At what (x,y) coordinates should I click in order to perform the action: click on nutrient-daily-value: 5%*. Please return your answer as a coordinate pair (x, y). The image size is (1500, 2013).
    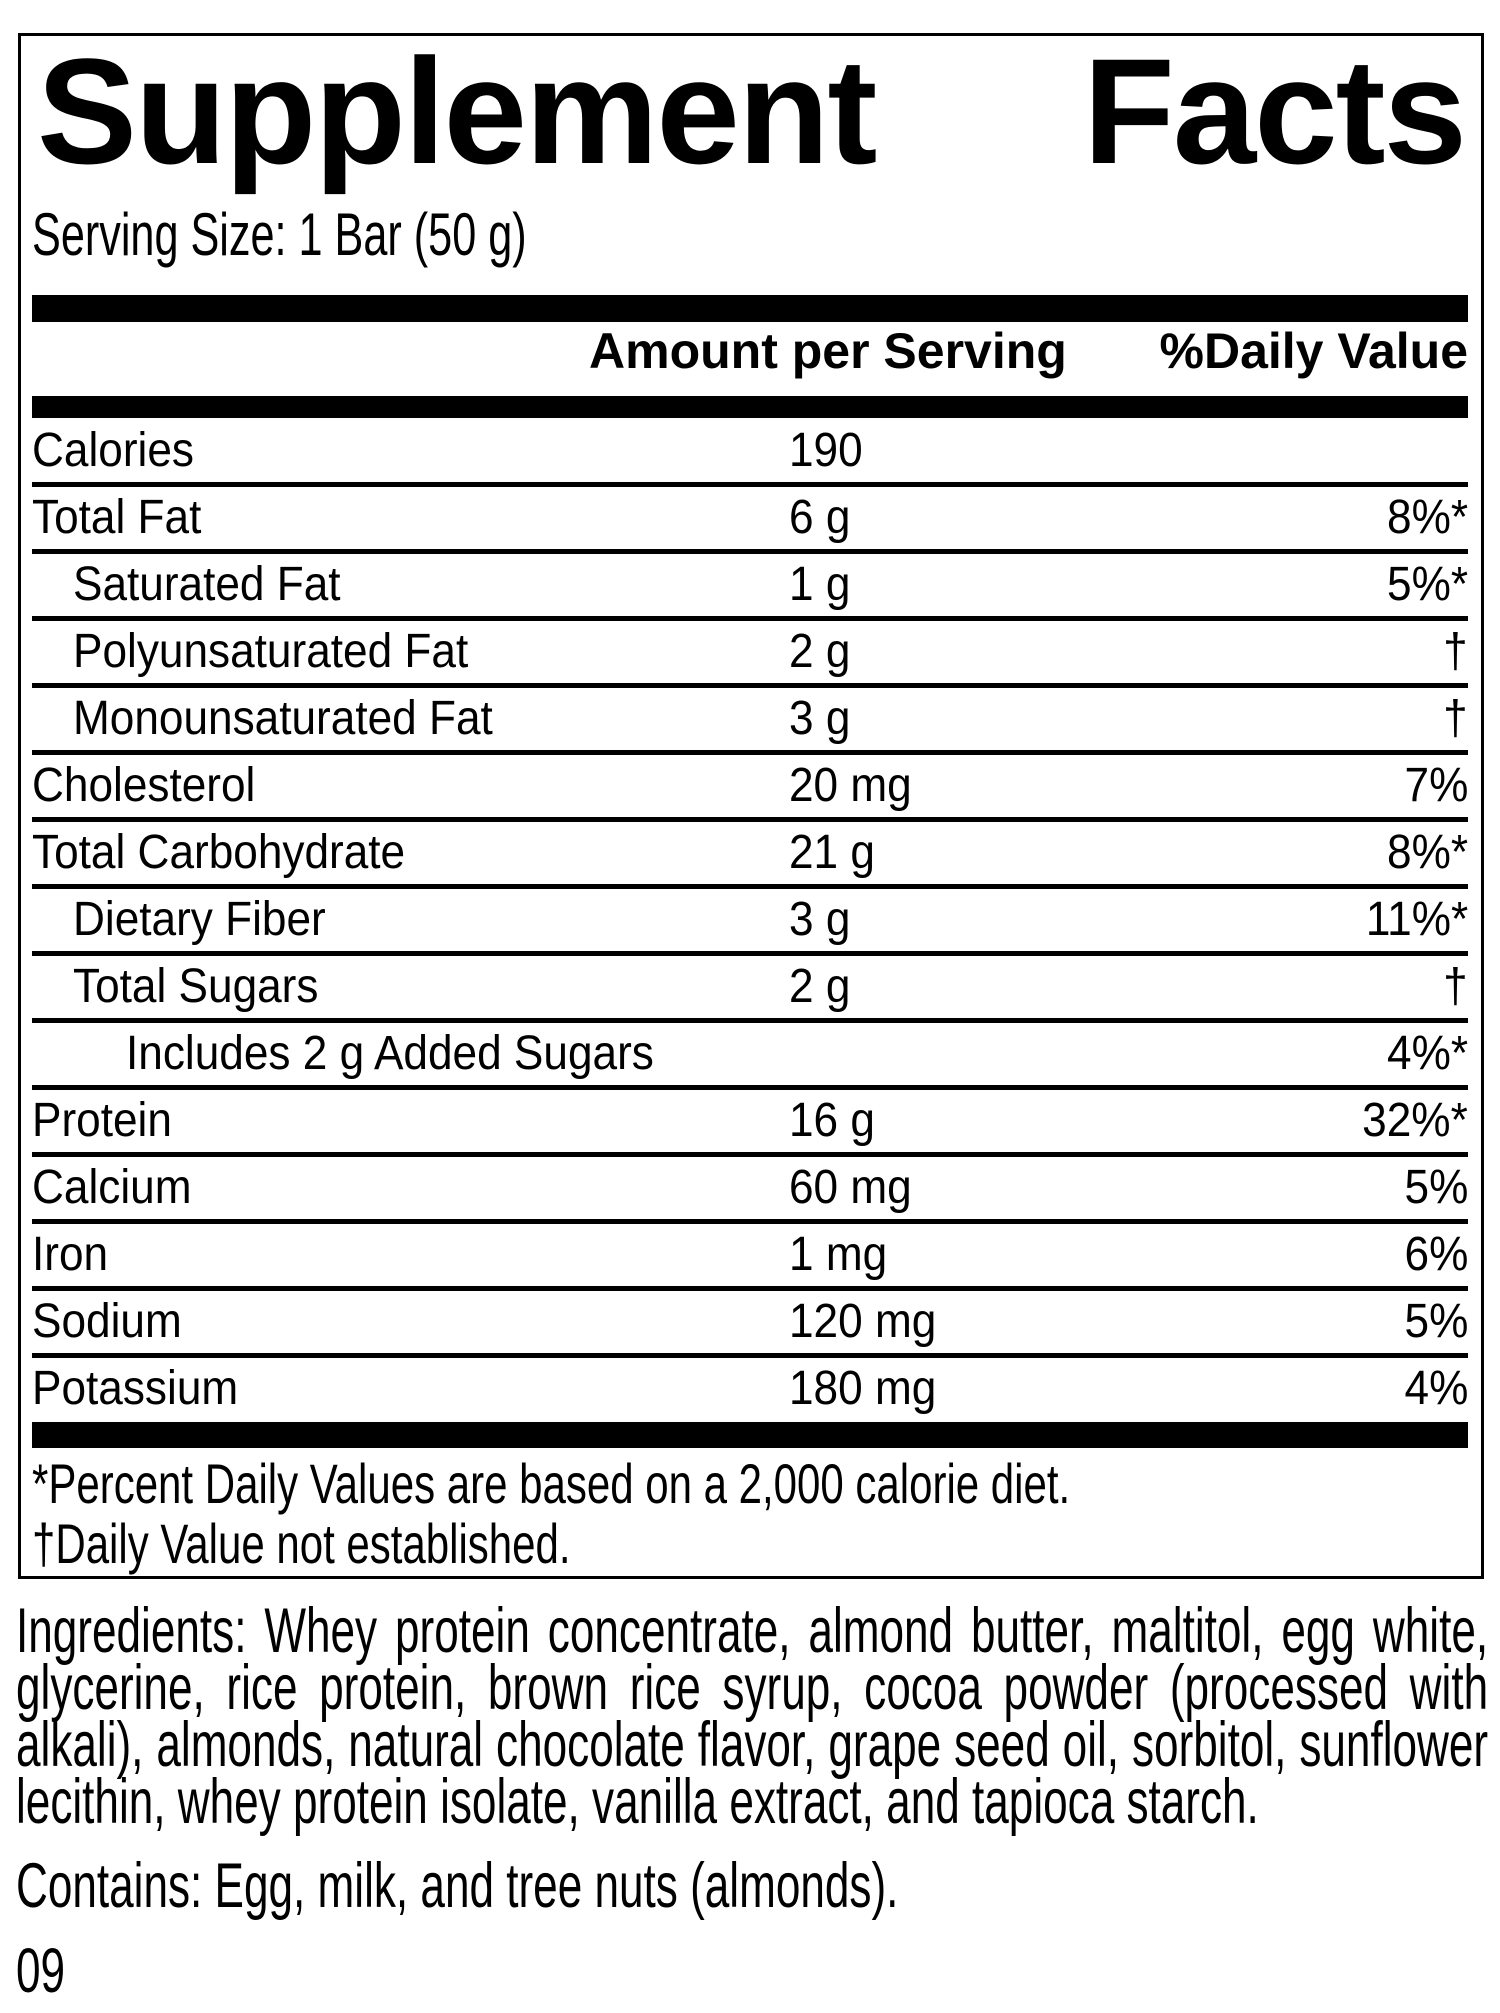
    Looking at the image, I should click on (1427, 584).